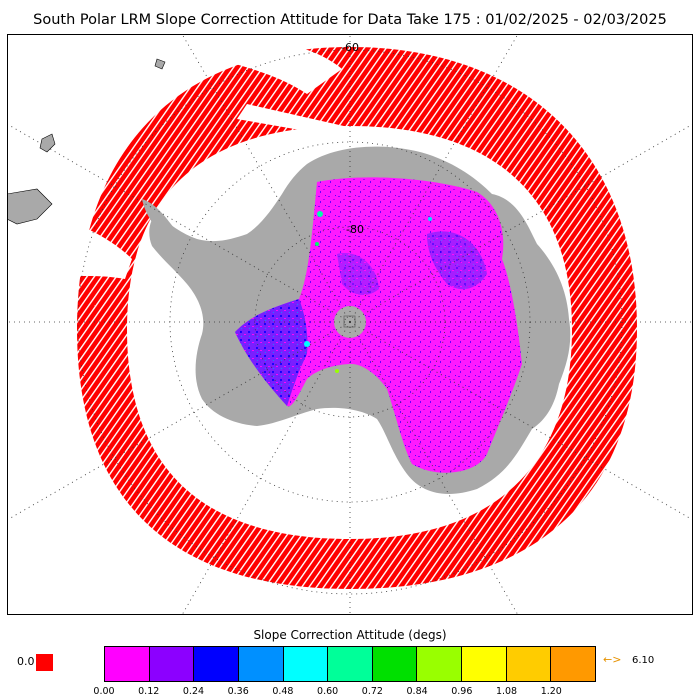 Image resolution: width=700 pixels, height=700 pixels. Describe the element at coordinates (238, 691) in the screenshot. I see `colorbar-tick-label: 0.36` at that location.